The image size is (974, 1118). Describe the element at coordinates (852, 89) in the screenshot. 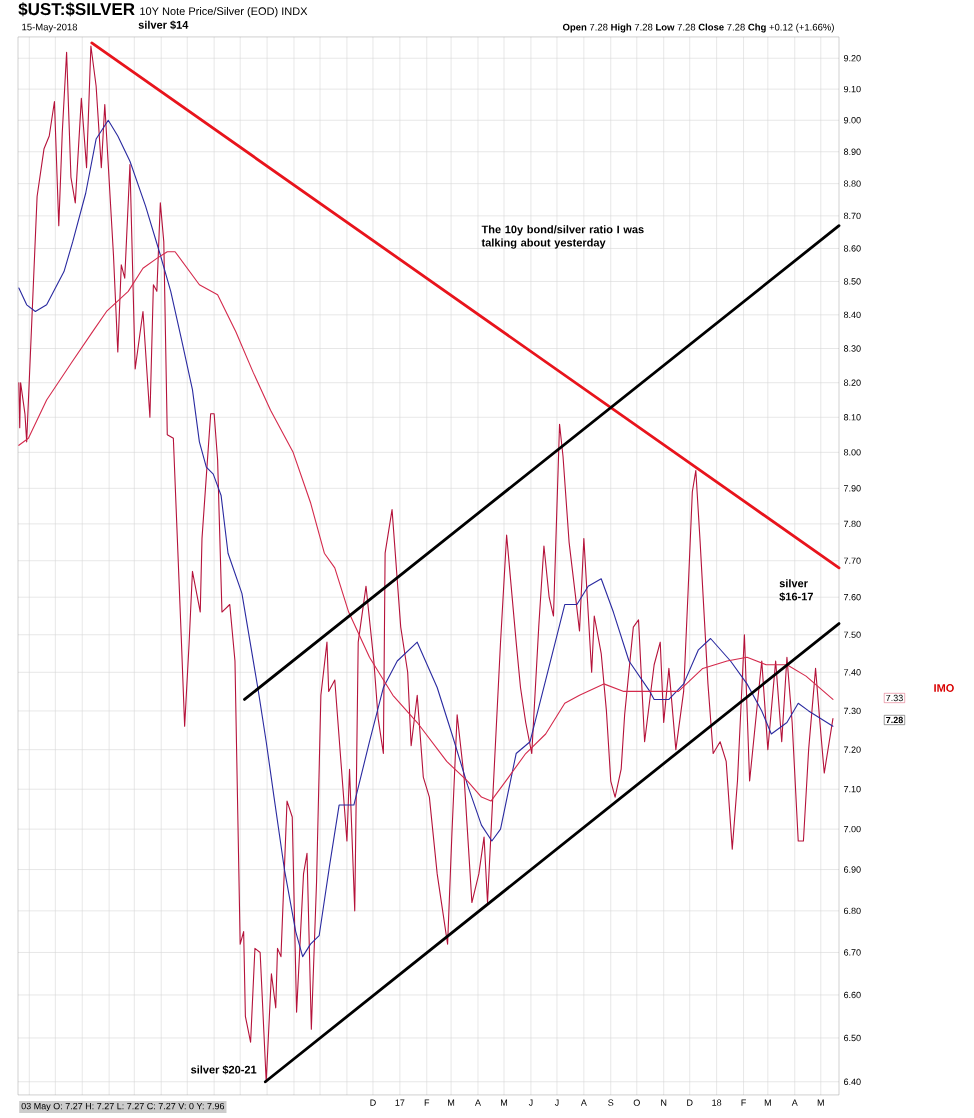

I see `y-tick-label: 9.10` at that location.